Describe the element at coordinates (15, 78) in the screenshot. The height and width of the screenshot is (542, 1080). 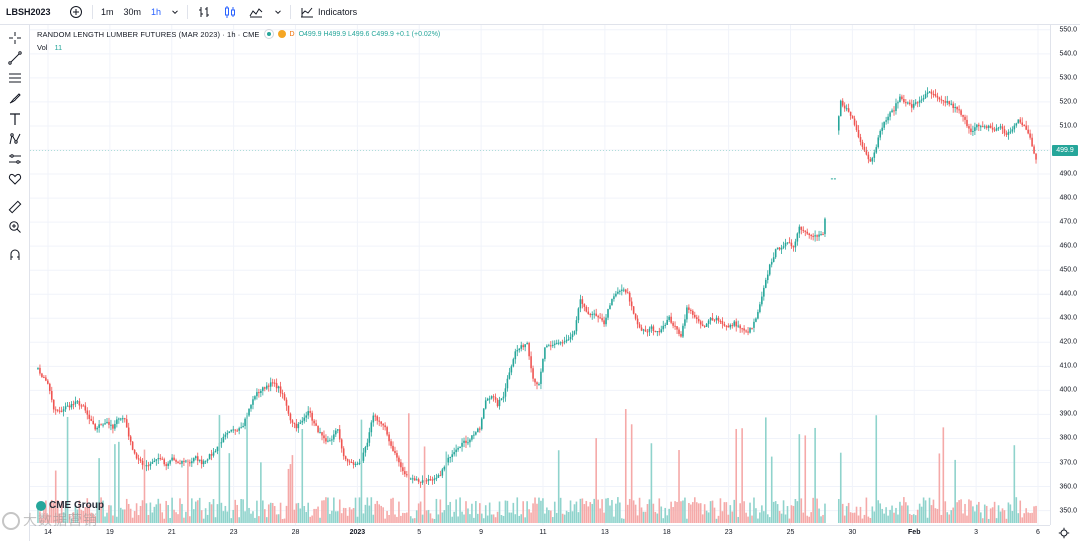
I see `fib-tool` at that location.